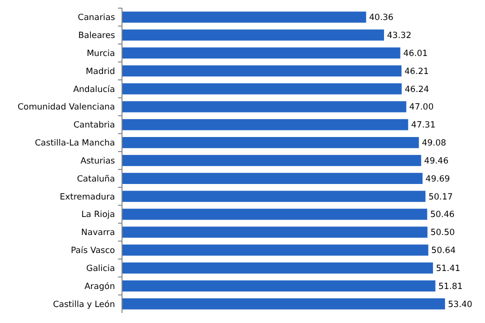 The image size is (485, 323). I want to click on data-label: 49.08, so click(434, 143).